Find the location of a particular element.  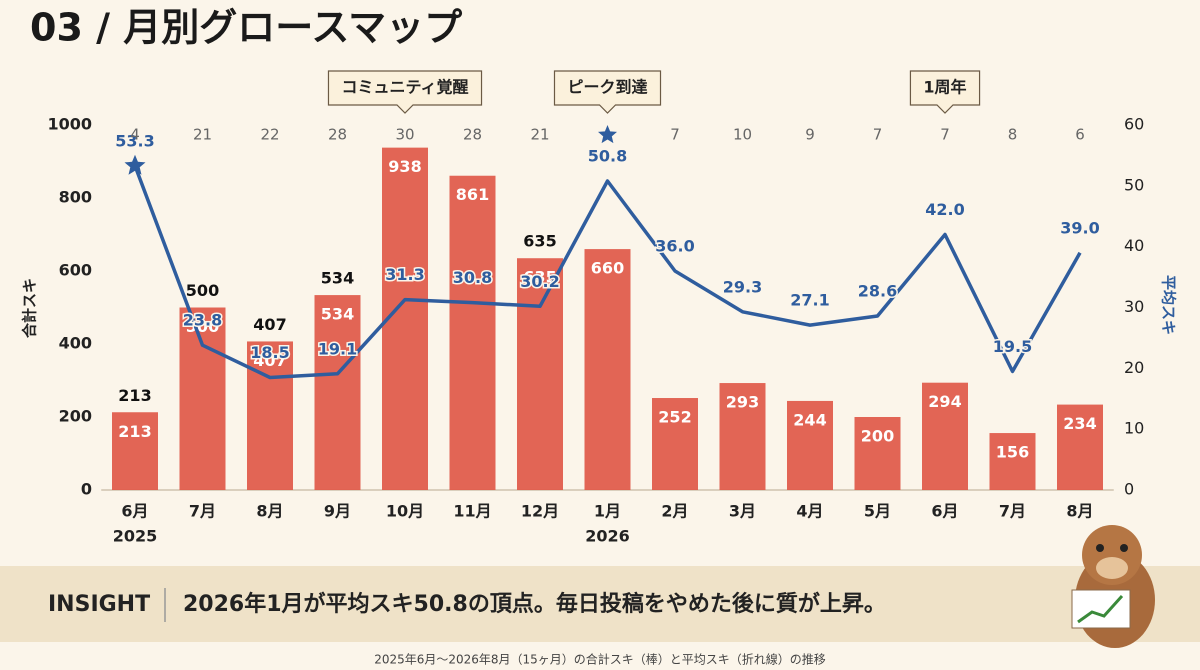

line-value-label: 19.1 is located at coordinates (337, 348).